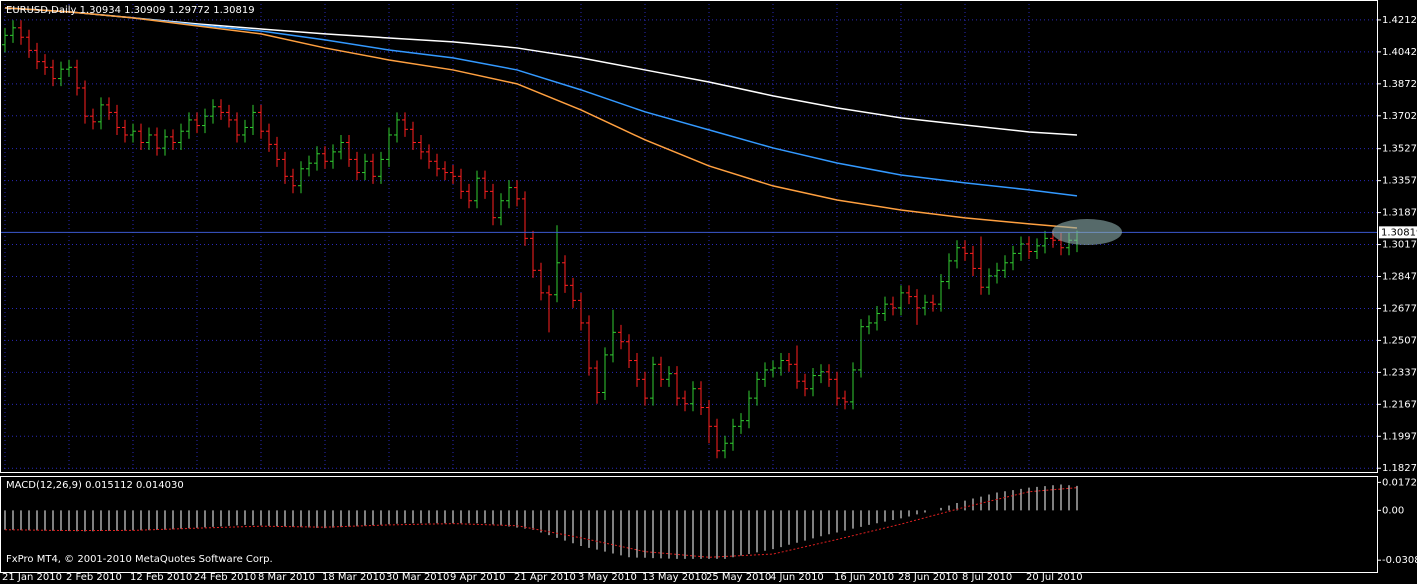 This screenshot has width=1417, height=584. I want to click on y-tick-label: 1.30170, so click(1399, 245).